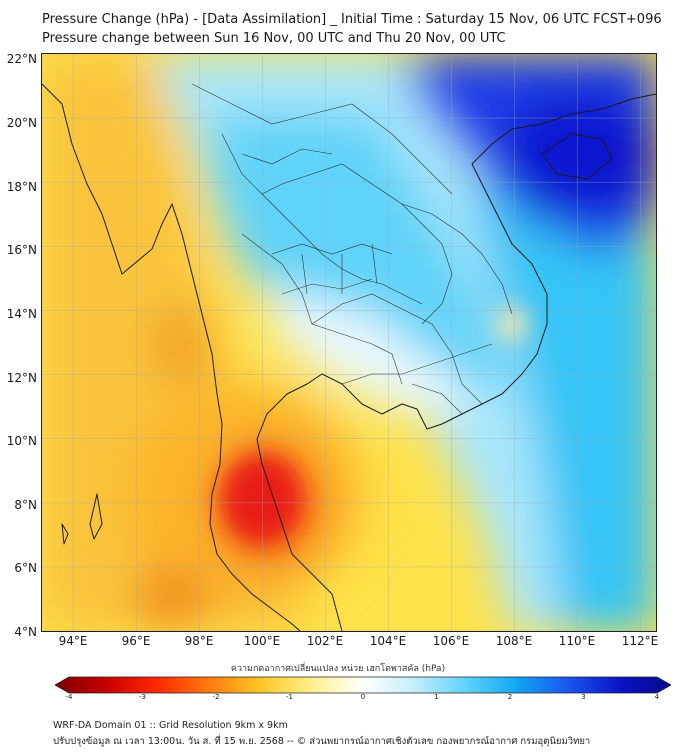 The image size is (676, 756). I want to click on colorbar-tick-label: 1, so click(436, 697).